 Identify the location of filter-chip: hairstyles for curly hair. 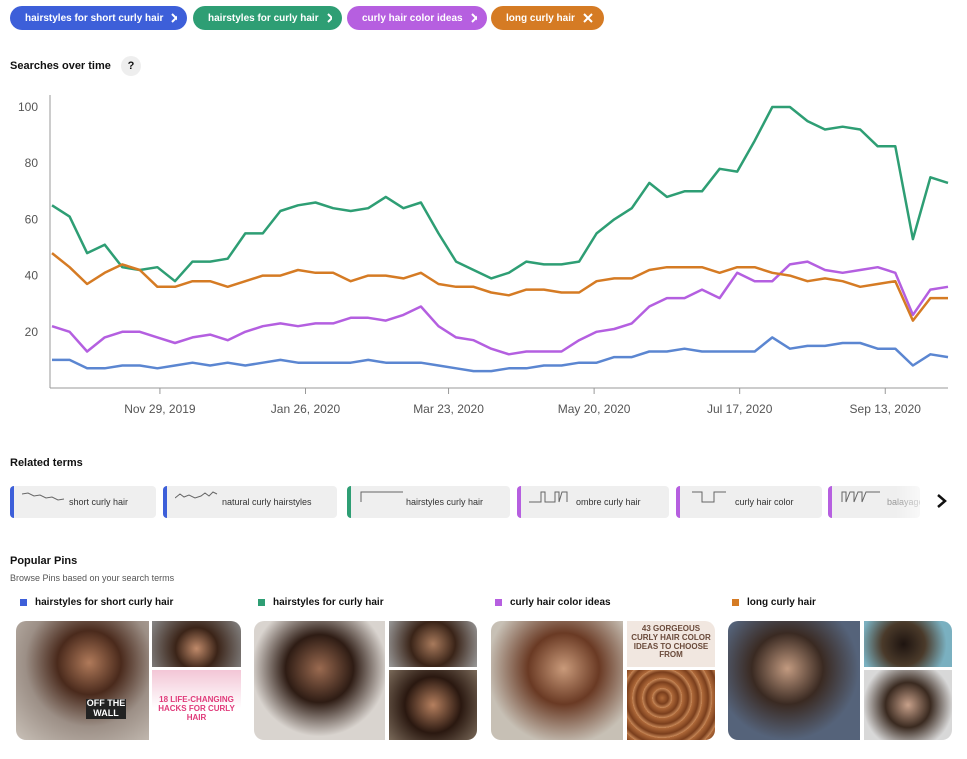
(267, 18).